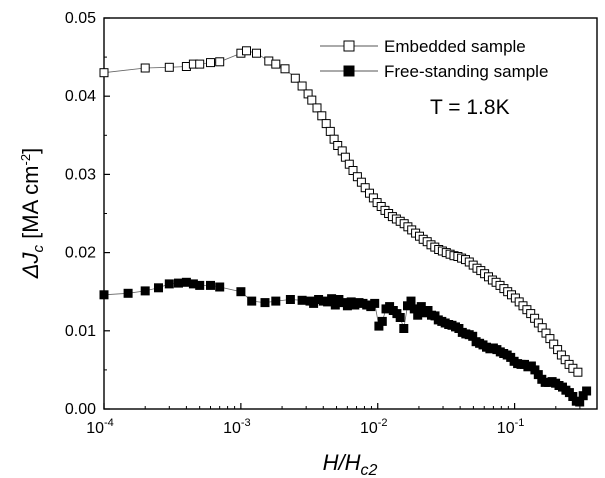  What do you see at coordinates (349, 46) in the screenshot?
I see `legend-marker-embedded` at bounding box center [349, 46].